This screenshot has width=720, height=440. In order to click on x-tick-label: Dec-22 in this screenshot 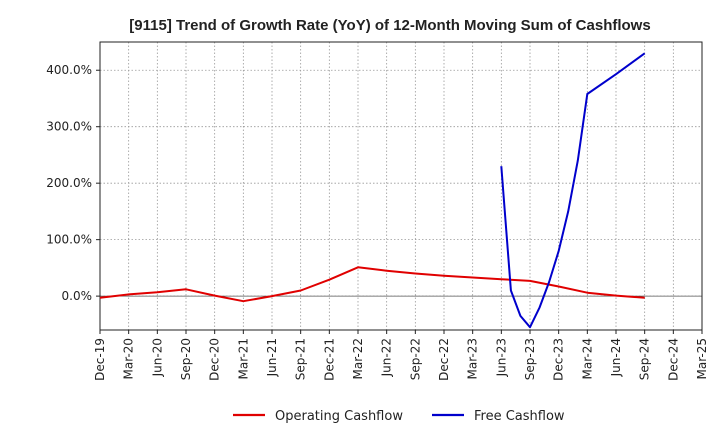, I will do `click(444, 359)`.